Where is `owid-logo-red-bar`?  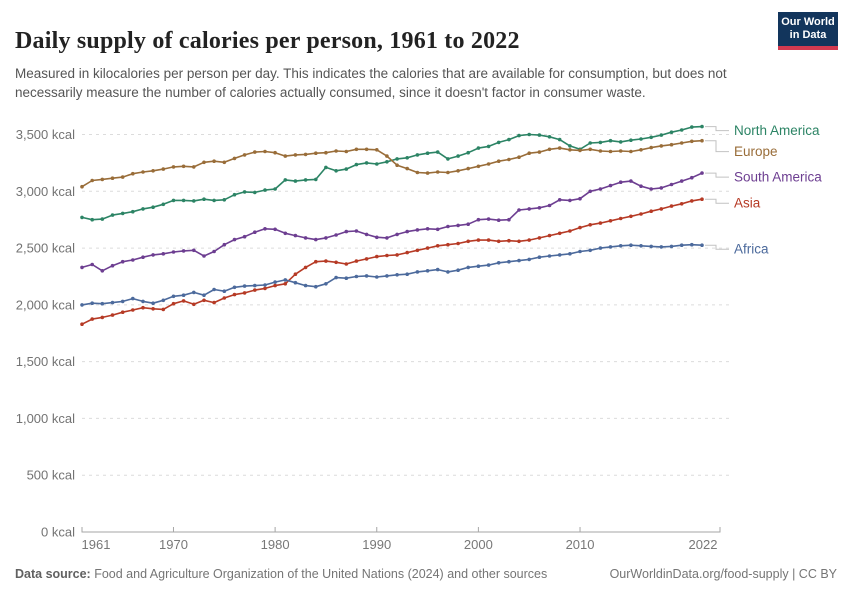
owid-logo-red-bar is located at coordinates (808, 48).